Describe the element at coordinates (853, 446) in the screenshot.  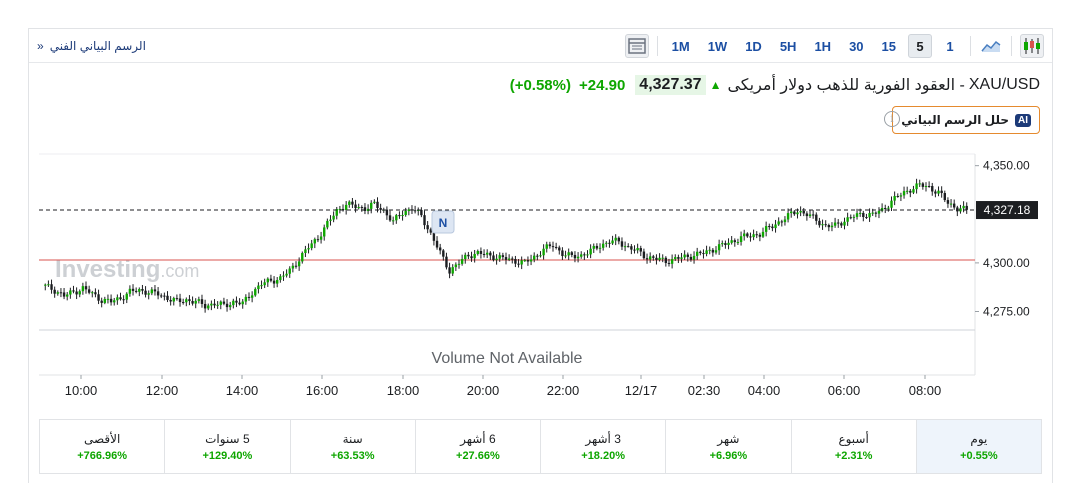
I see `performance-cell: أسبوع +2.31%` at that location.